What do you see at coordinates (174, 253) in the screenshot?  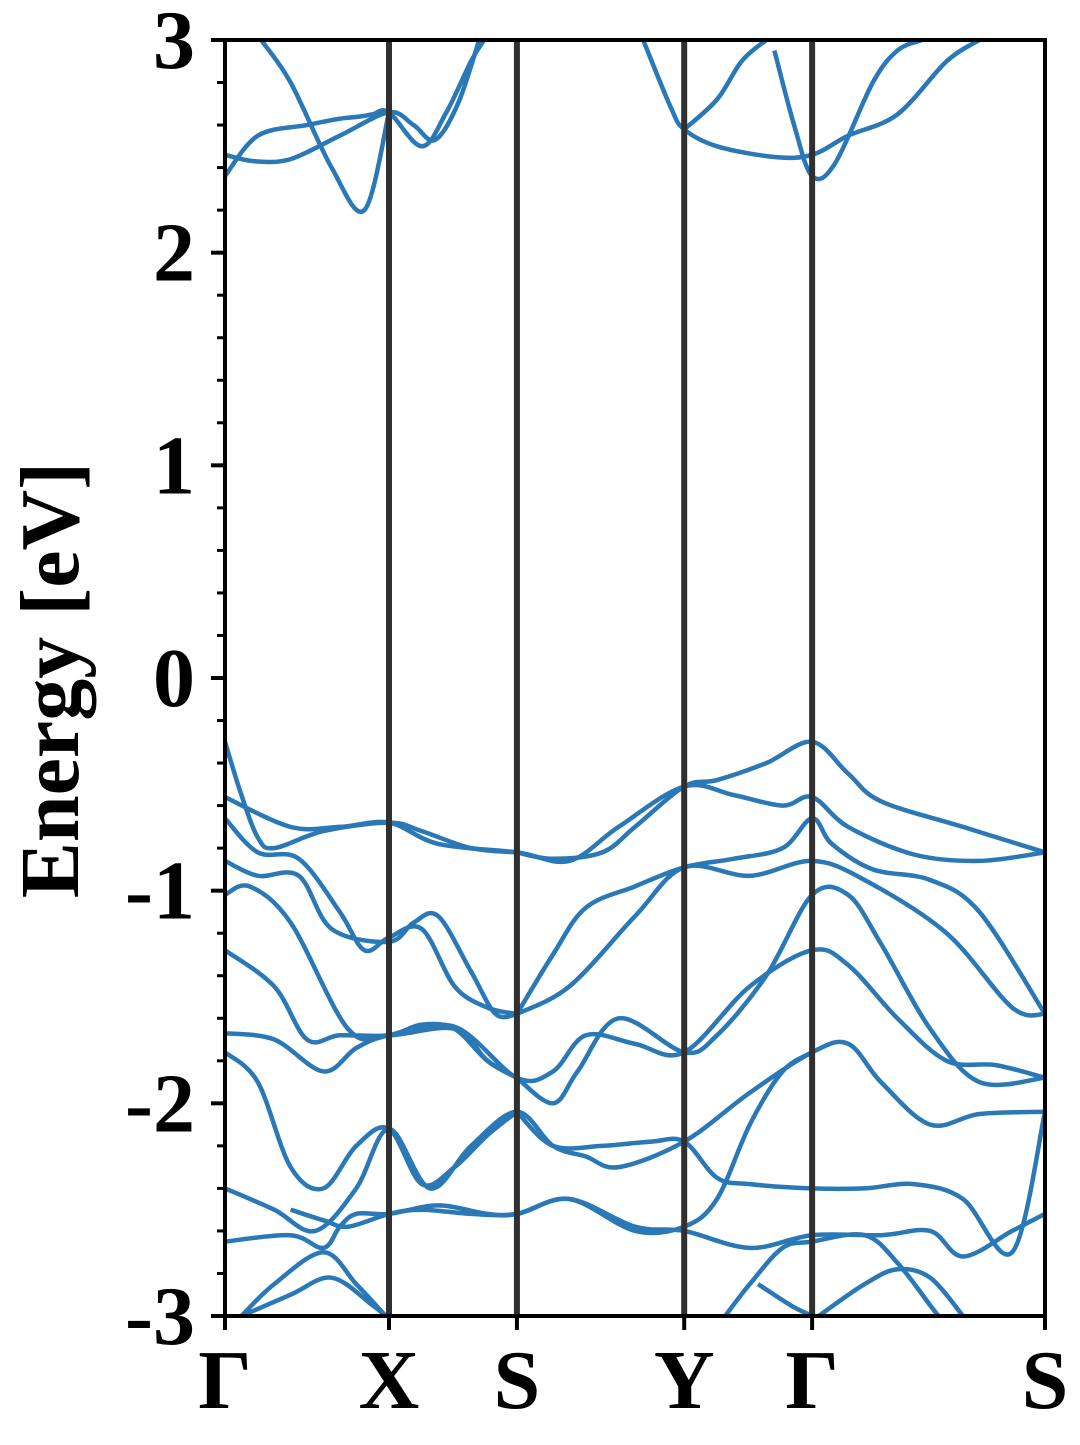 I see `y-tick-label-1: 2` at bounding box center [174, 253].